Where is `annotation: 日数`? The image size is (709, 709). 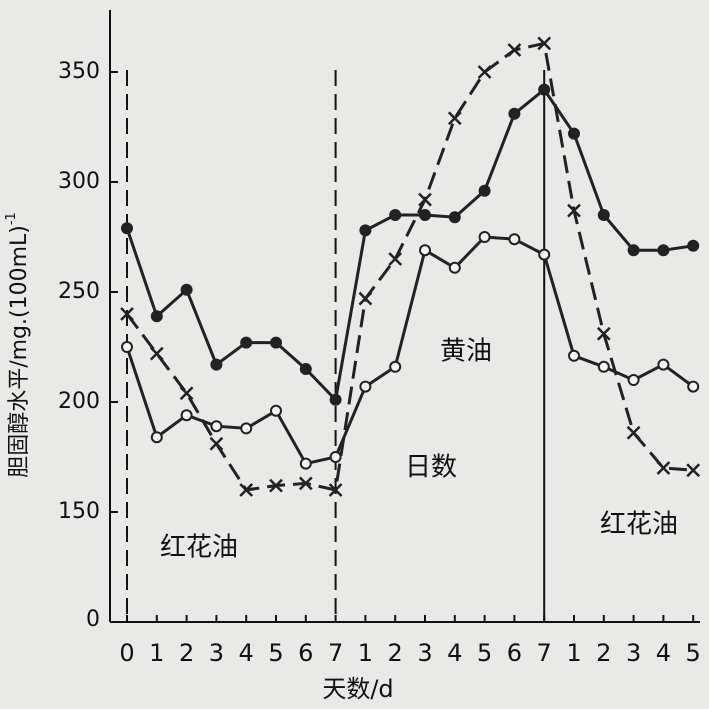
annotation: 日数 is located at coordinates (431, 468).